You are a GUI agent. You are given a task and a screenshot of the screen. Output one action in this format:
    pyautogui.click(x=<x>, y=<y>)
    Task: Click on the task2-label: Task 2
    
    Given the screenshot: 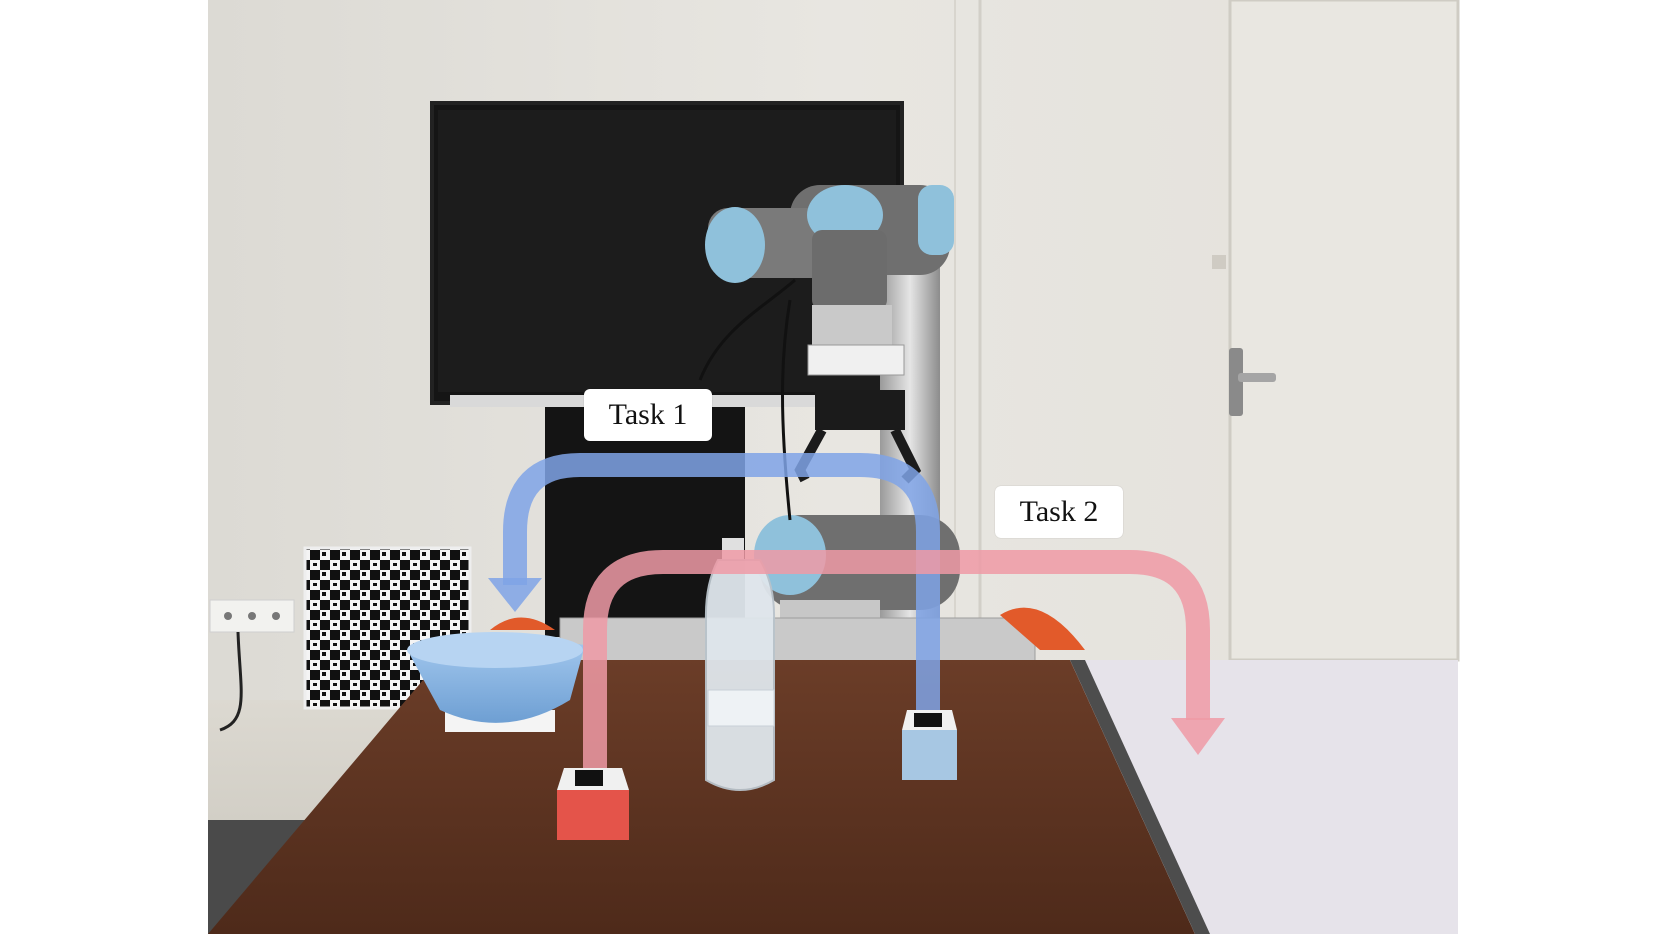 What is the action you would take?
    pyautogui.click(x=1059, y=512)
    